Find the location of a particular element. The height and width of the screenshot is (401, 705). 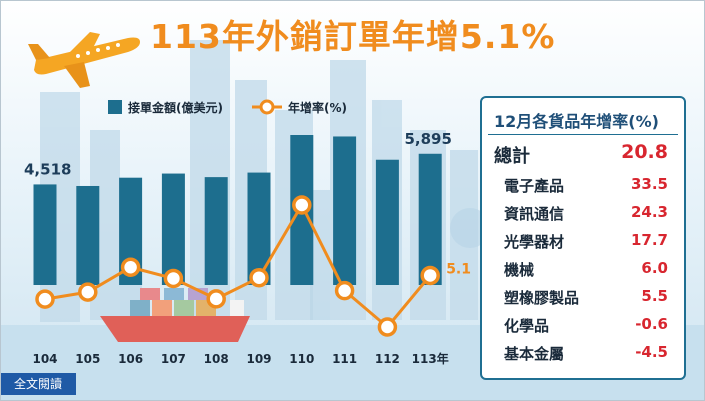

panel-row-value: 6.0 is located at coordinates (654, 268).